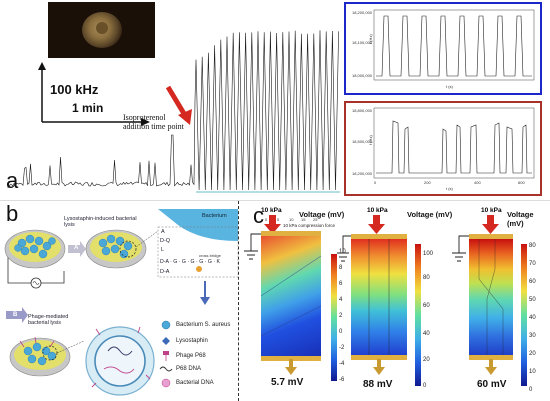  What do you see at coordinates (191, 356) in the screenshot?
I see `legend-phage: Phage P68` at bounding box center [191, 356].